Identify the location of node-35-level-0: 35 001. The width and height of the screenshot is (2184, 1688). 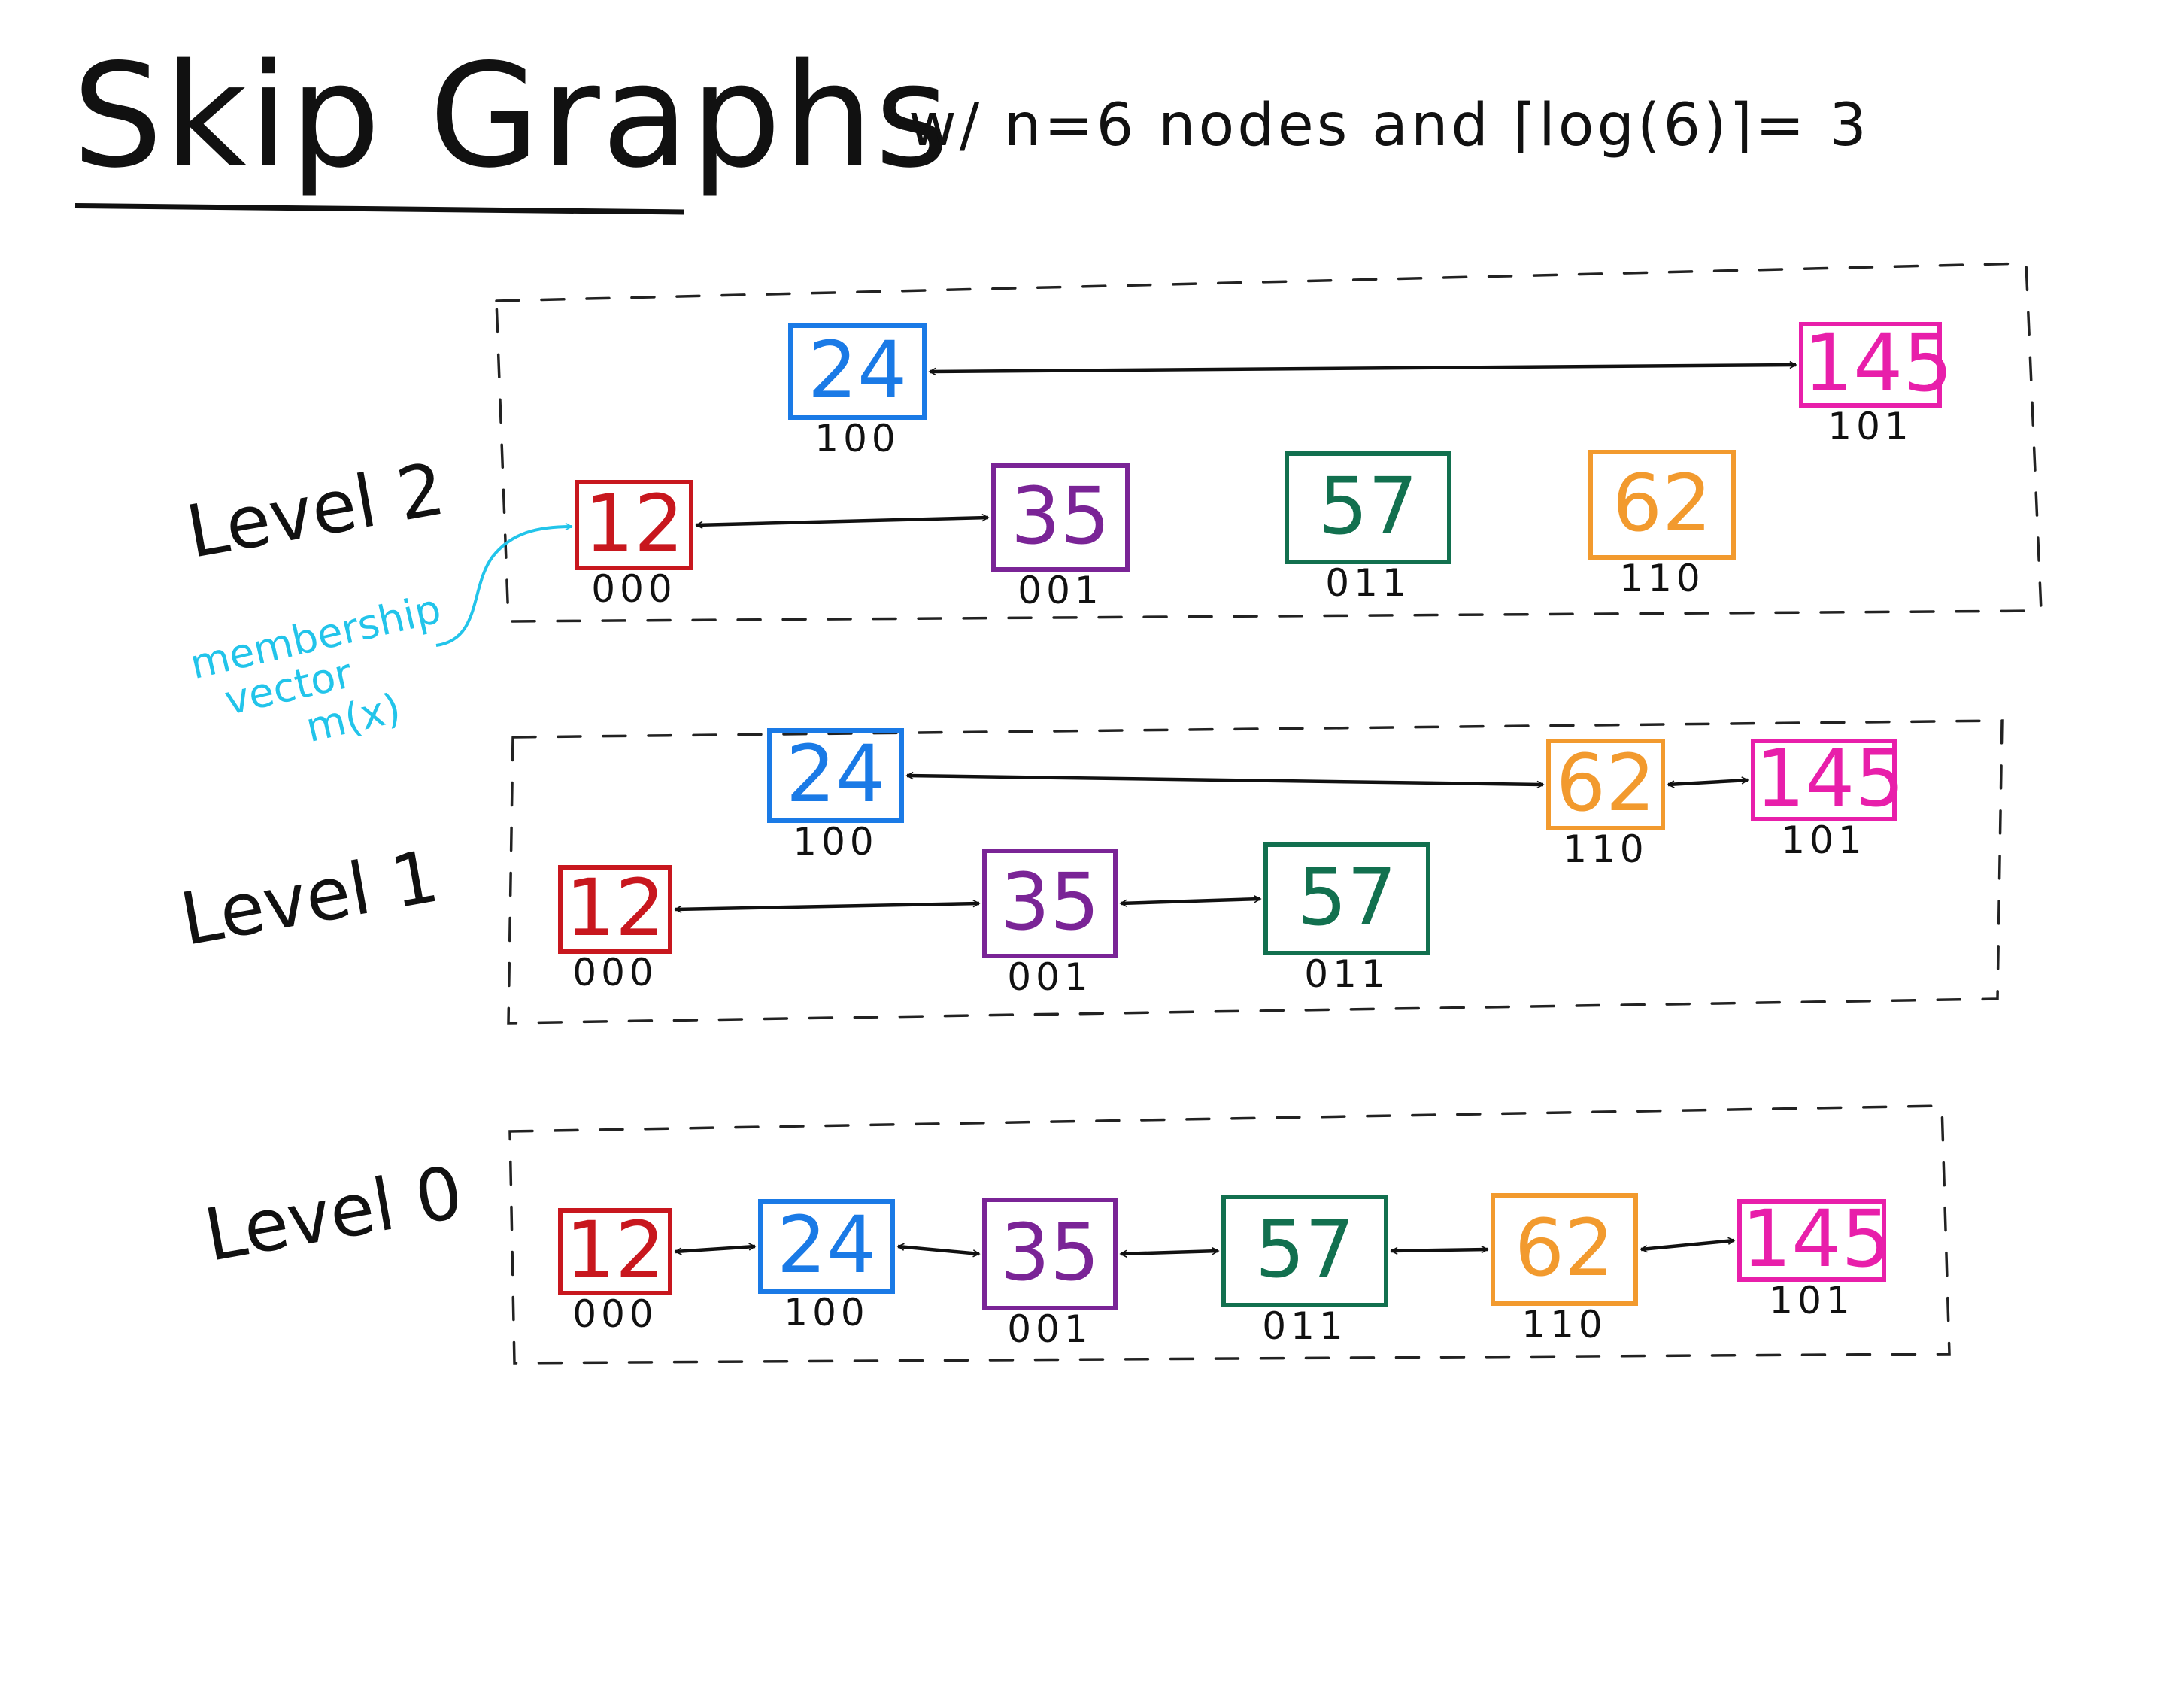
(1050, 1273).